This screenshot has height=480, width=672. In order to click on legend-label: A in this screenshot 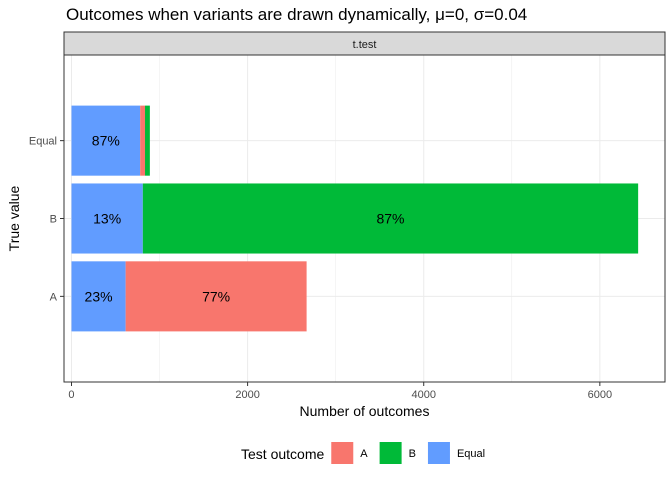, I will do `click(364, 454)`.